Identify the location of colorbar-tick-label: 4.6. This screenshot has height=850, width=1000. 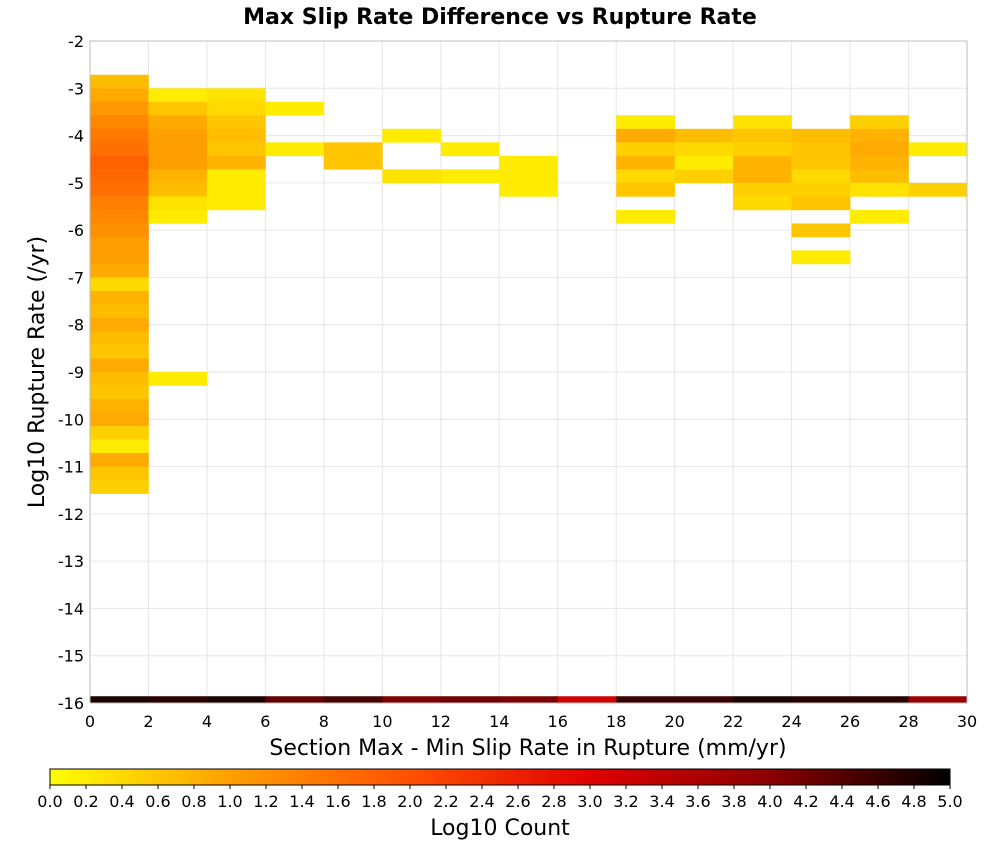
(877, 801).